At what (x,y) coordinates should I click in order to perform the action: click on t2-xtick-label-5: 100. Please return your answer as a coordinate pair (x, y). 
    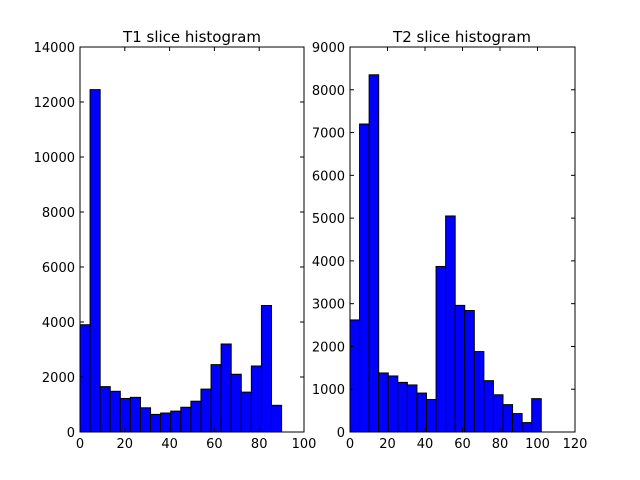
    Looking at the image, I should click on (537, 444).